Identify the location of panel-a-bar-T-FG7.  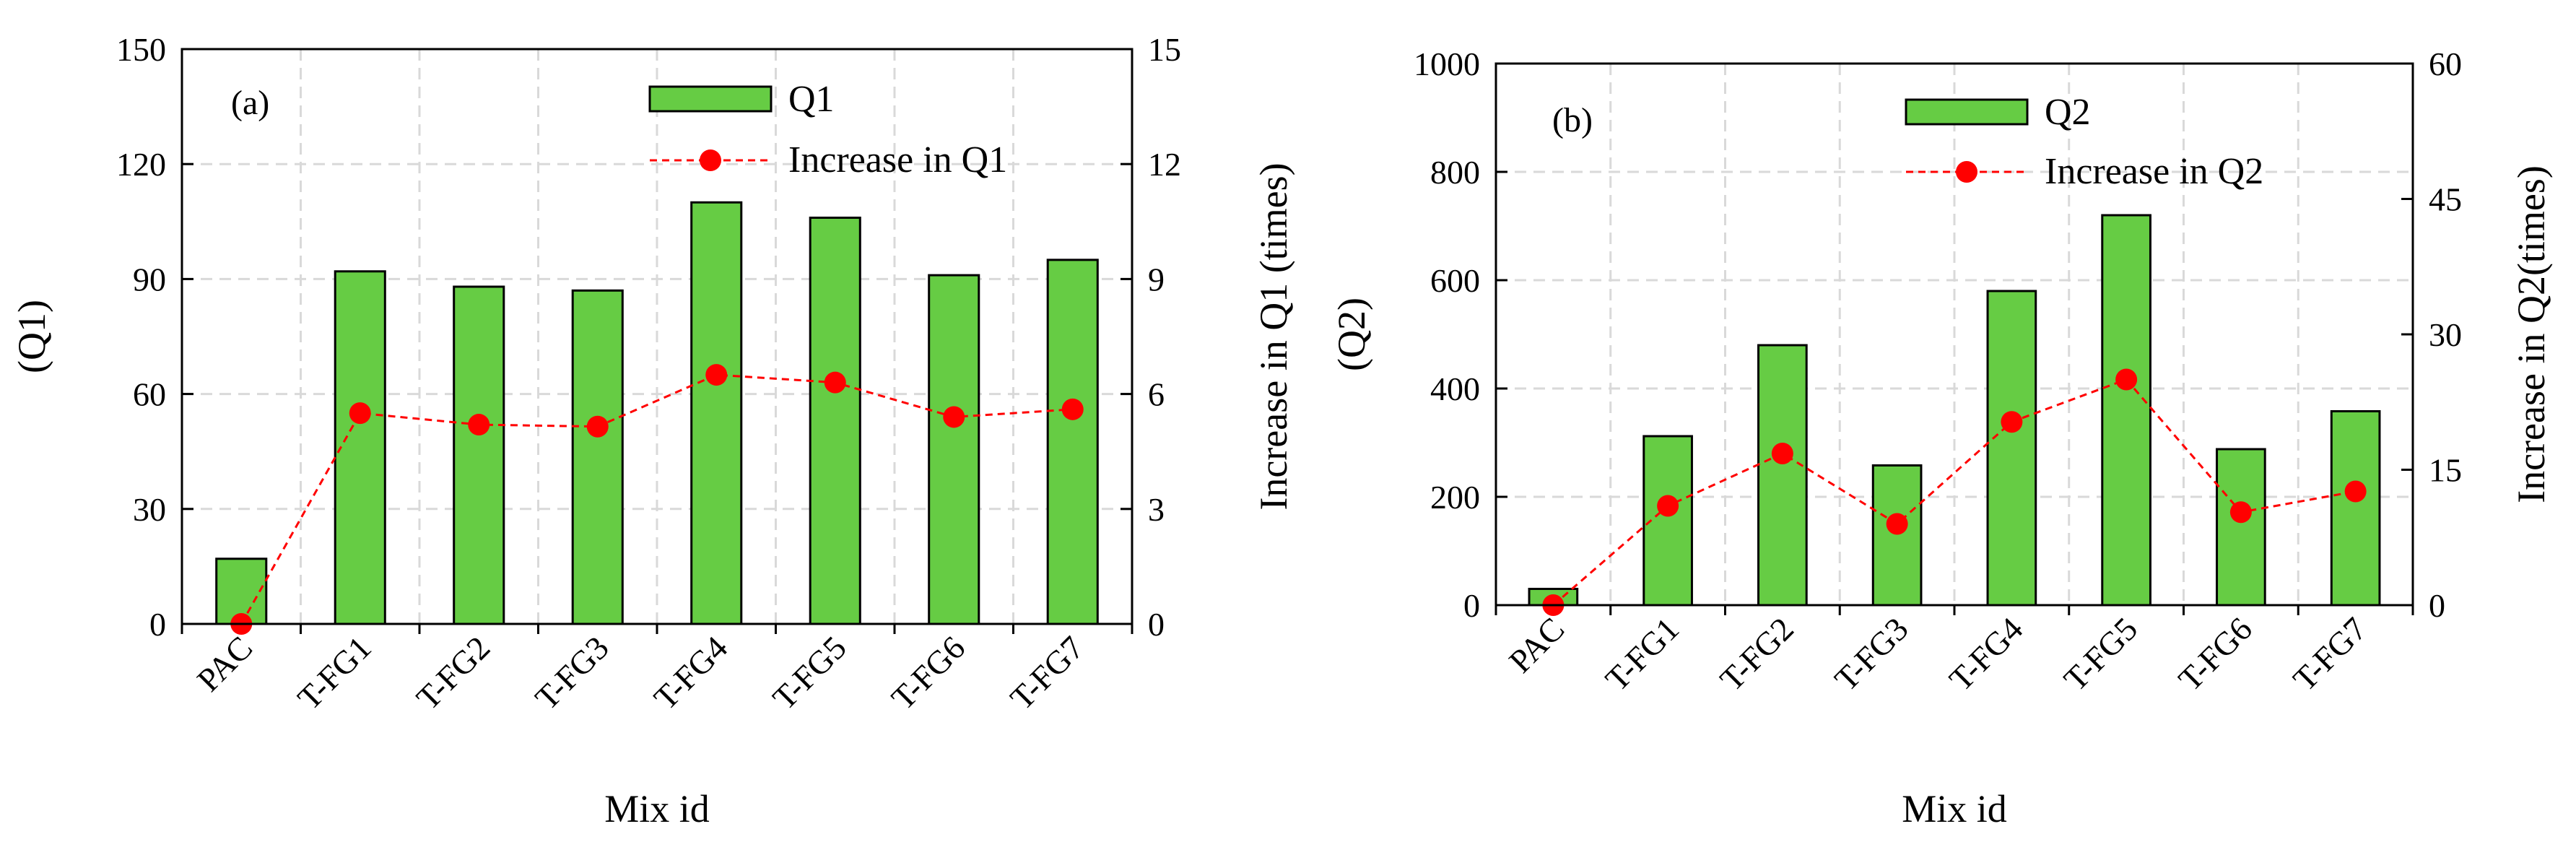
(1072, 442).